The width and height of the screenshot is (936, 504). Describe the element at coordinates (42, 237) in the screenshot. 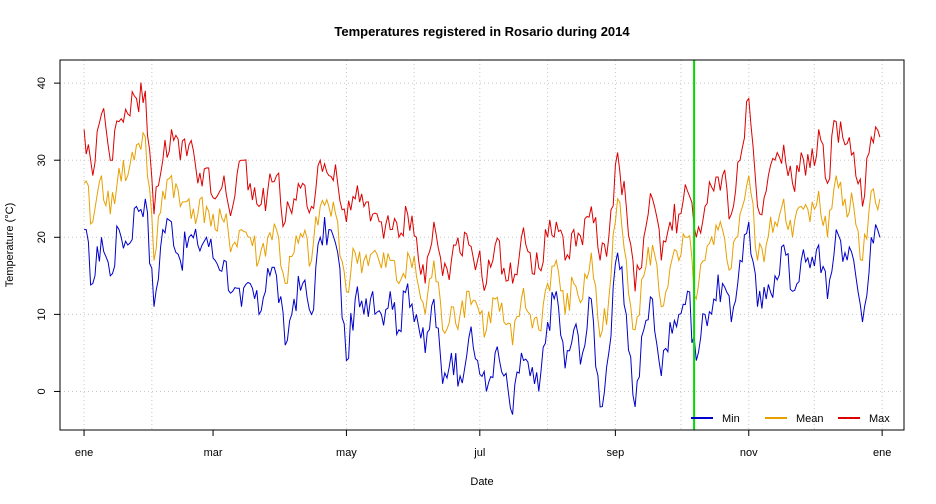

I see `y-tick-label: 20` at that location.